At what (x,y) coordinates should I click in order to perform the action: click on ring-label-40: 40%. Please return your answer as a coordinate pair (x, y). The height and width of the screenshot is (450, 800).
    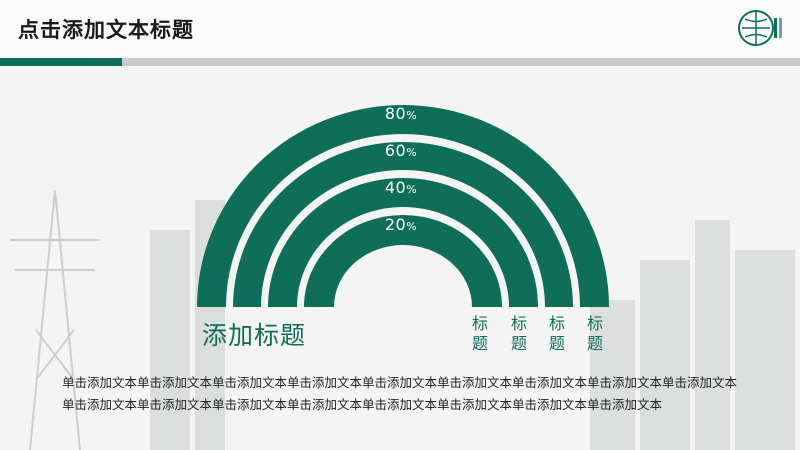
    Looking at the image, I should click on (401, 187).